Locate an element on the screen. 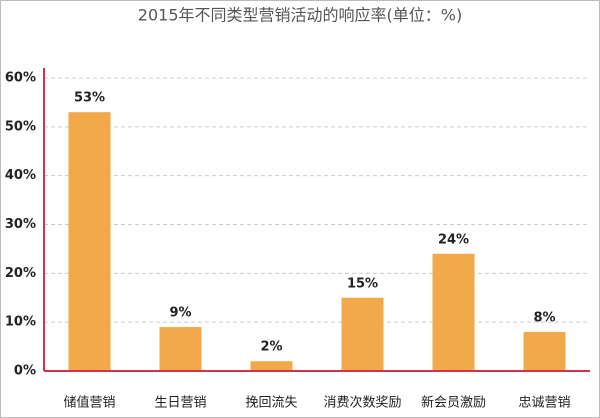  y-tick-label: 0% is located at coordinates (25, 371).